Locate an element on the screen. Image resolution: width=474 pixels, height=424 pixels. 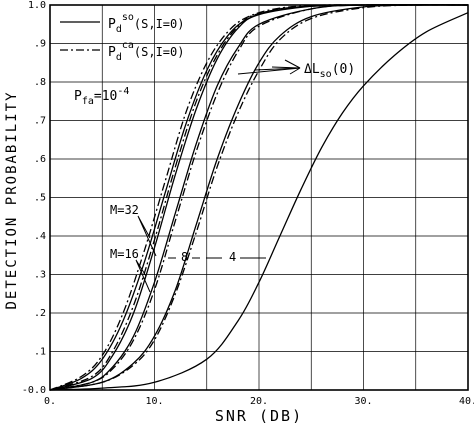
x-tick-label: 20. is located at coordinates (259, 401).